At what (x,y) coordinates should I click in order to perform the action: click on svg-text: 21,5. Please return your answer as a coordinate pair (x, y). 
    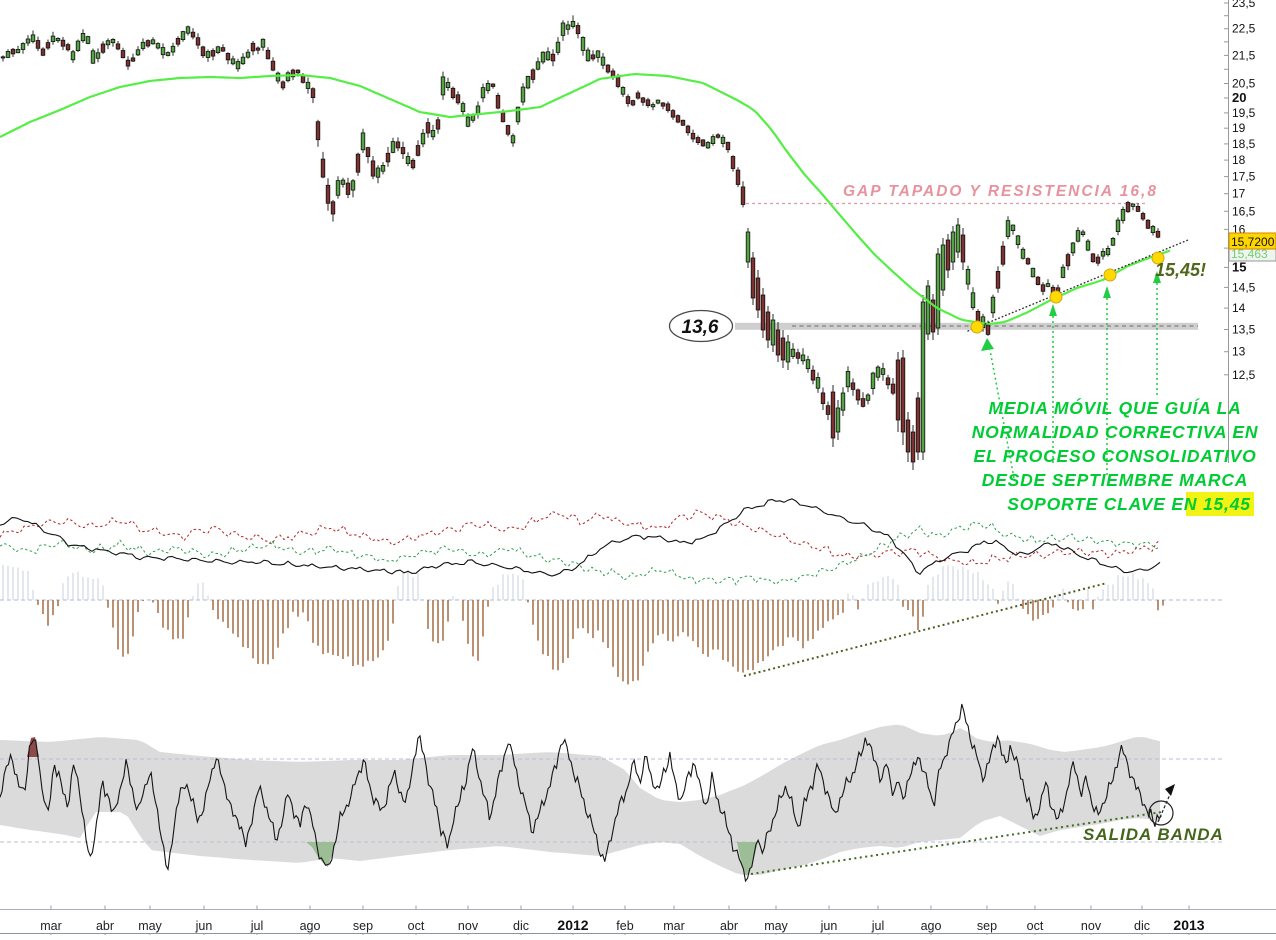
    Looking at the image, I should click on (1244, 55).